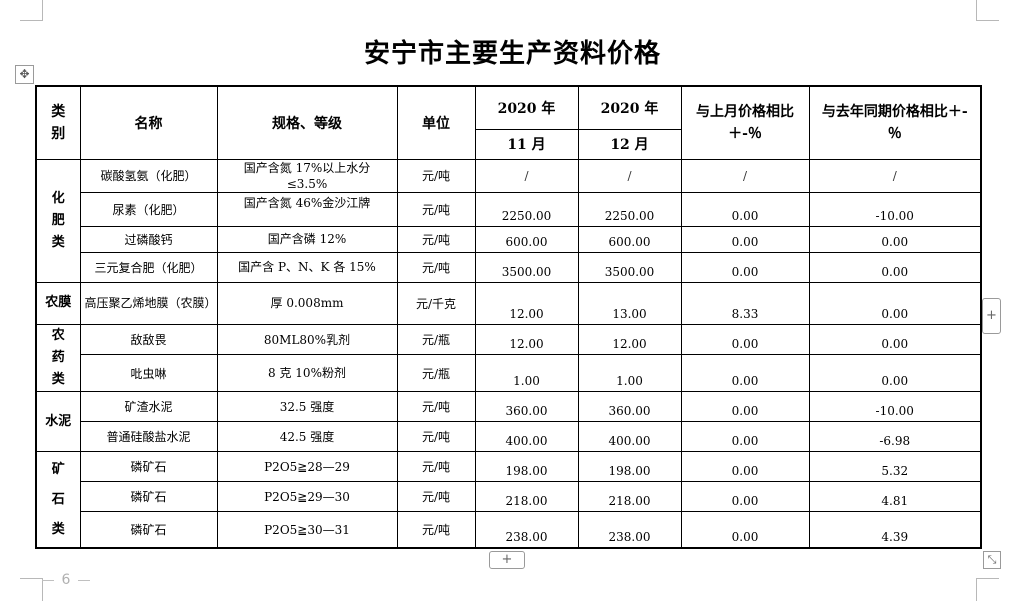  Describe the element at coordinates (58, 220) in the screenshot. I see `category-fertilizer: 化肥类` at that location.